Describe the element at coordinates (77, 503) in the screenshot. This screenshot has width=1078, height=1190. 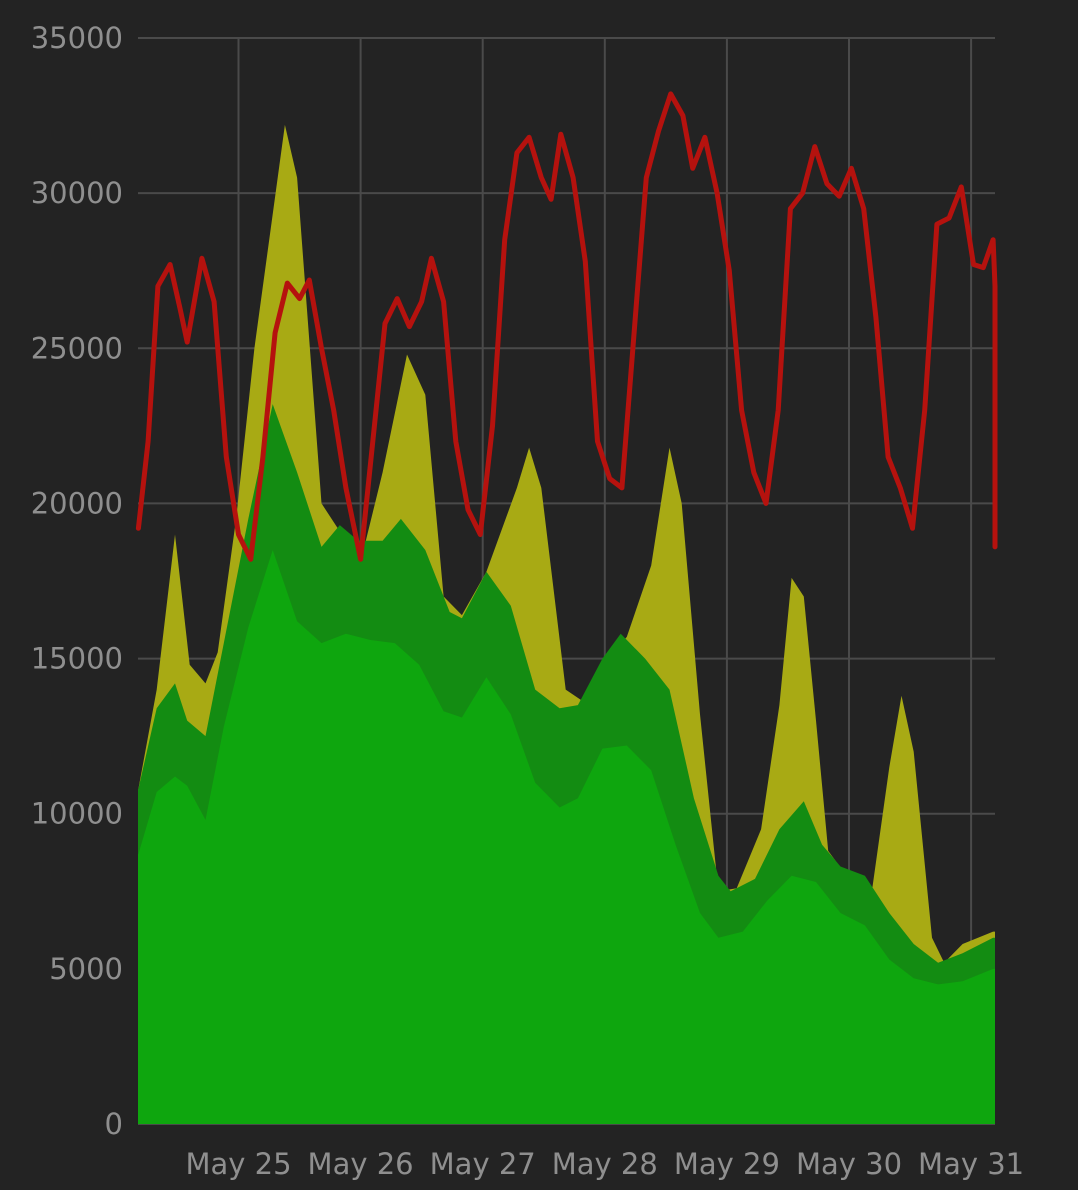
I see `y-tick-label: 20000` at that location.